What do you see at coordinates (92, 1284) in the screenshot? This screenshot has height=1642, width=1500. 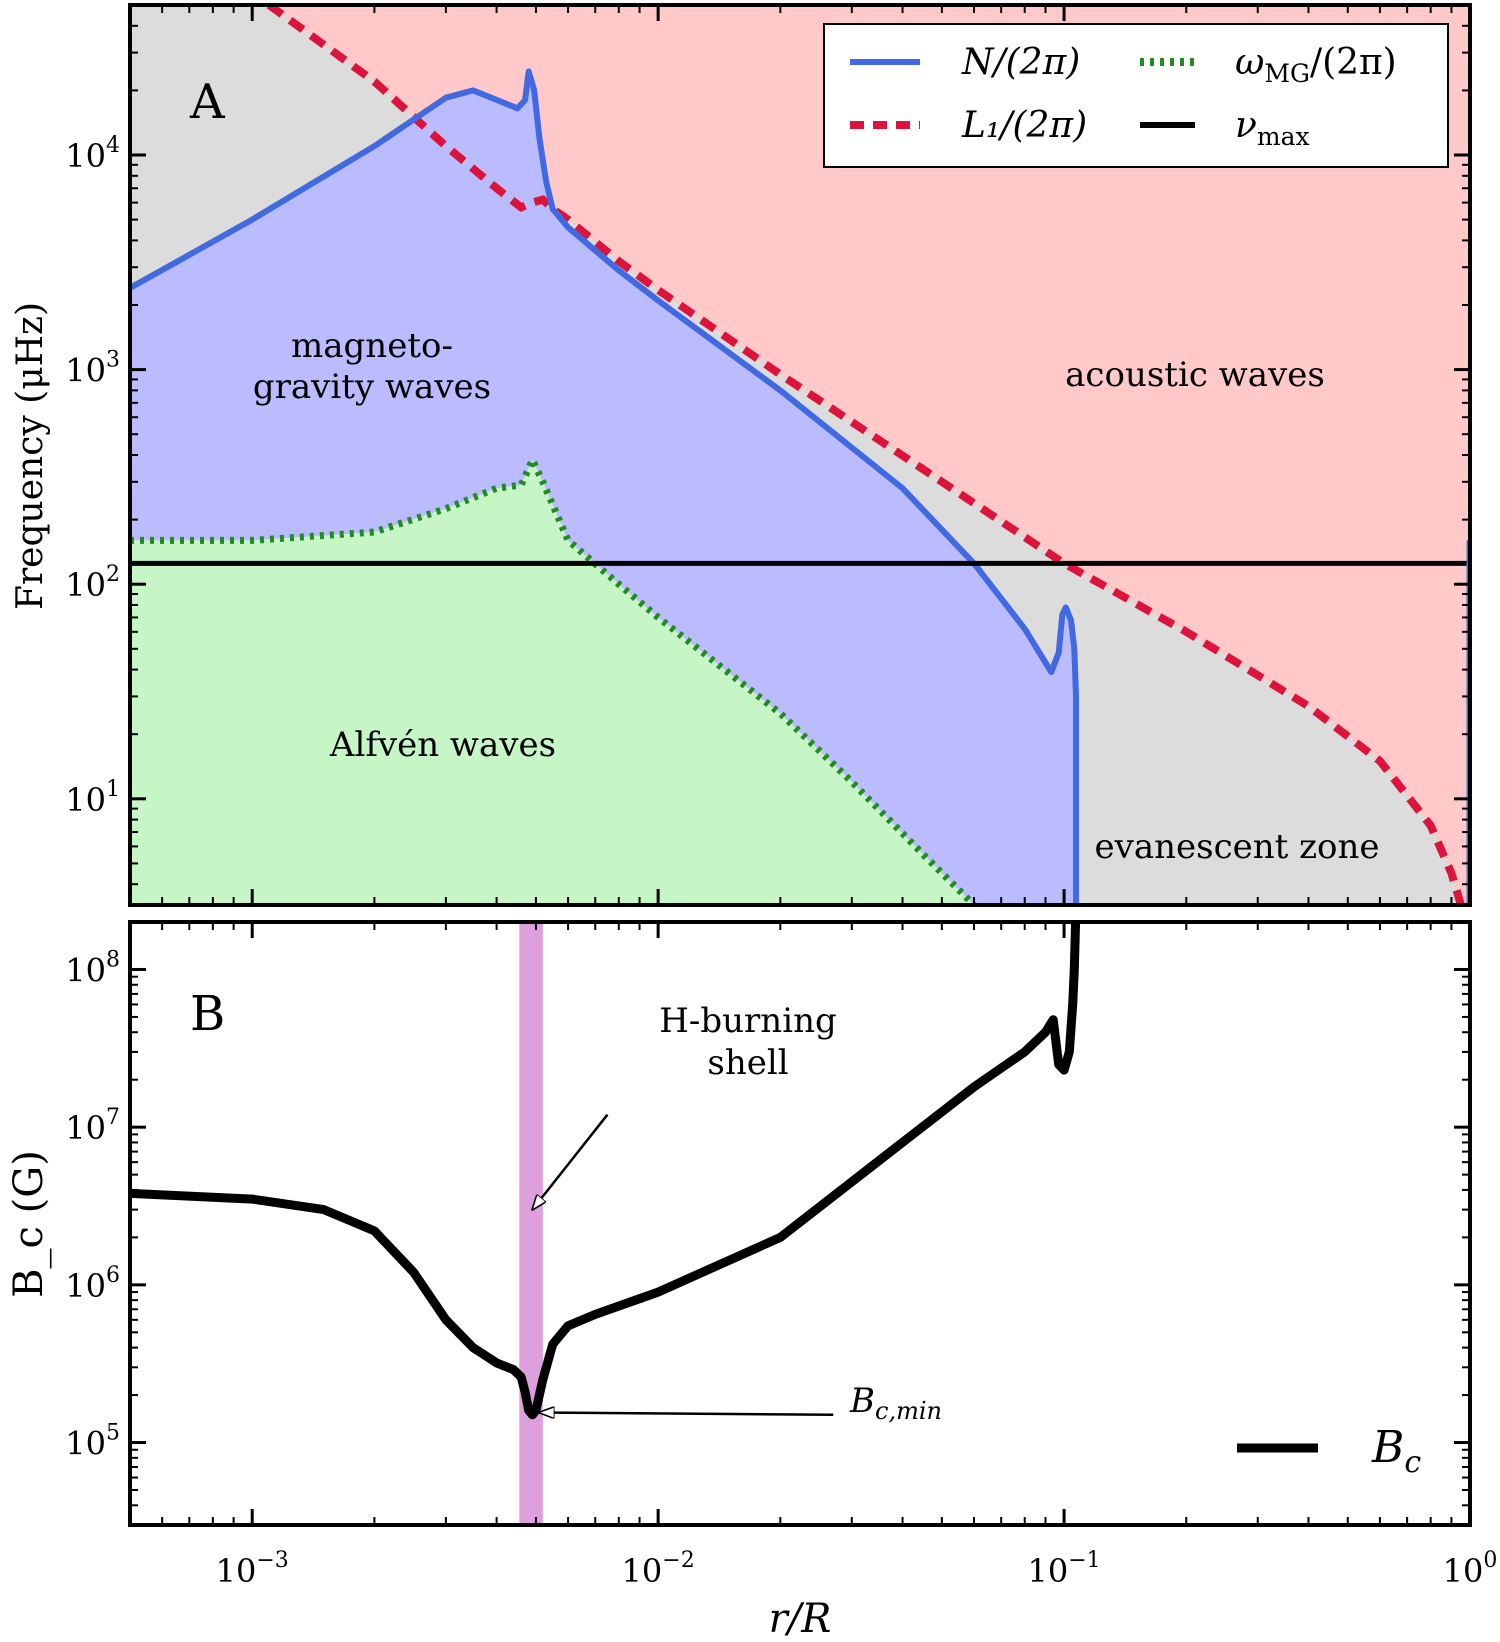 I see `y-b-tick-label: 10⁶` at bounding box center [92, 1284].